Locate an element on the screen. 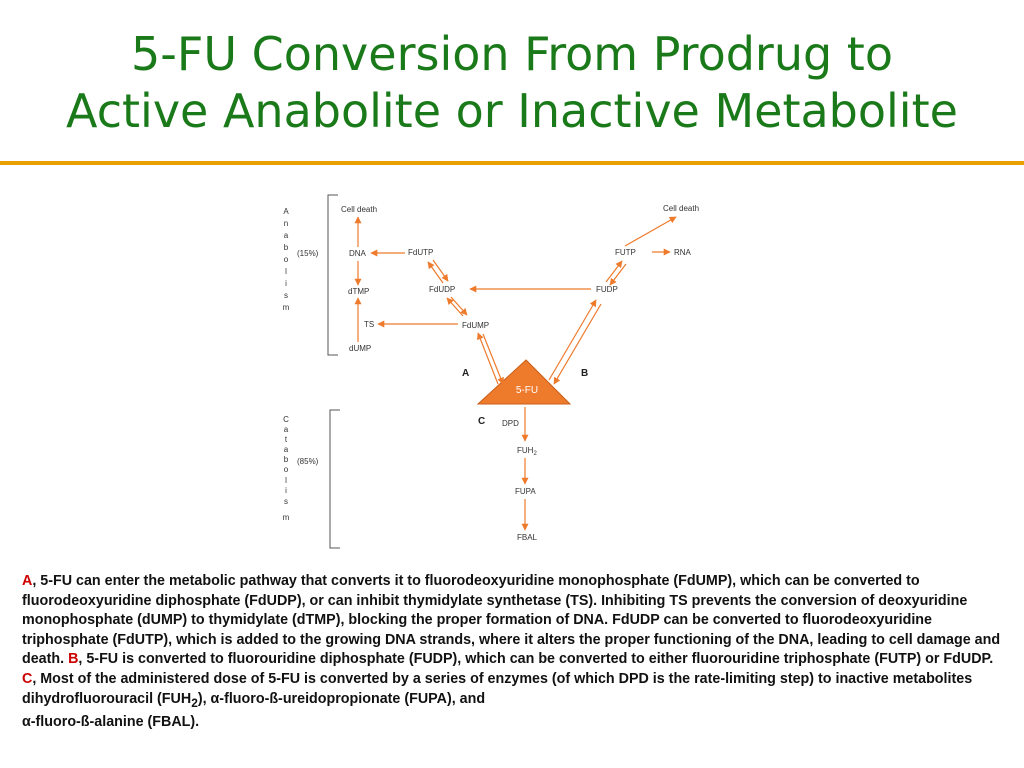 Image resolution: width=1024 pixels, height=768 pixels. caption-marker-c: C is located at coordinates (27, 678).